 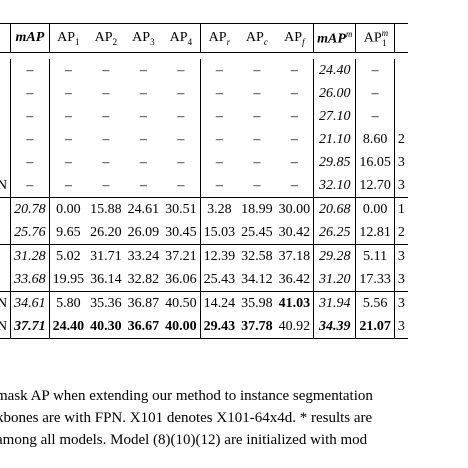 What do you see at coordinates (335, 93) in the screenshot?
I see `cell-mapm: 26.00` at bounding box center [335, 93].